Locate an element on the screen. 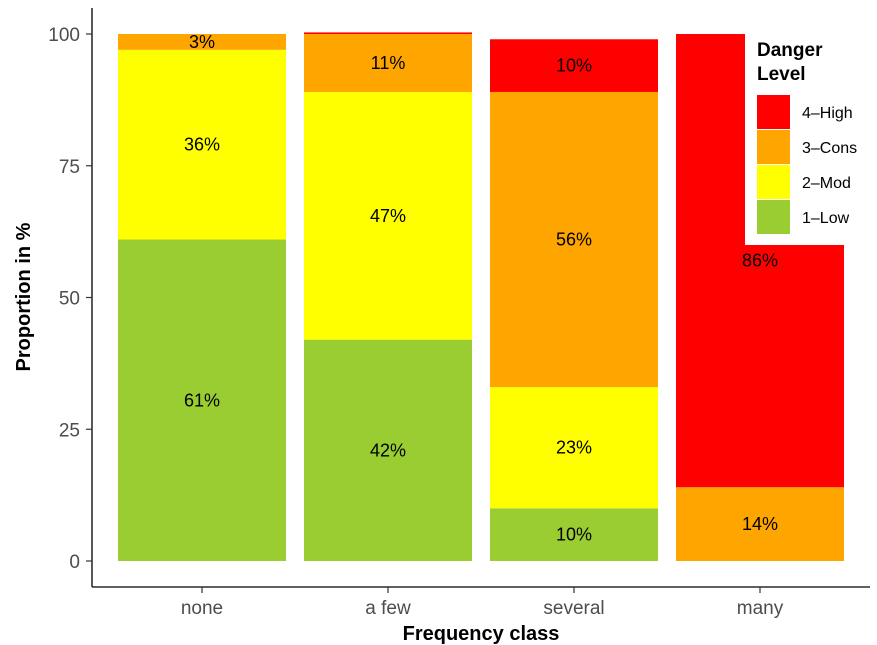  bar-several-1-low is located at coordinates (574, 534).